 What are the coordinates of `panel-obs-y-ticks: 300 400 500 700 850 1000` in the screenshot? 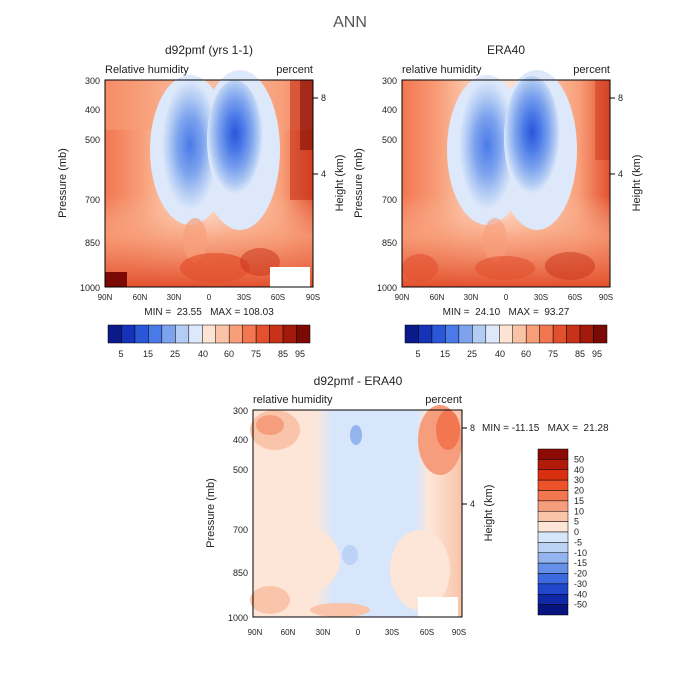 It's located at (387, 184).